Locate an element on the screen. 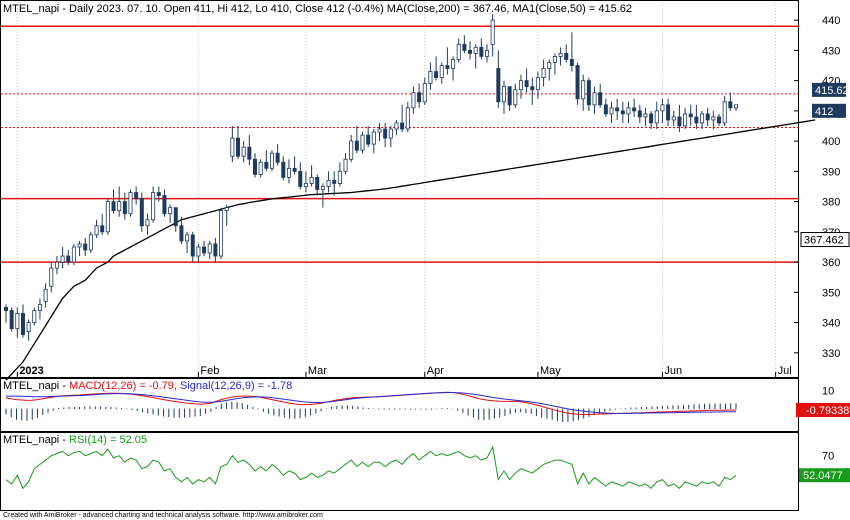 This screenshot has width=850, height=520. macd-value-tag-box is located at coordinates (823, 409).